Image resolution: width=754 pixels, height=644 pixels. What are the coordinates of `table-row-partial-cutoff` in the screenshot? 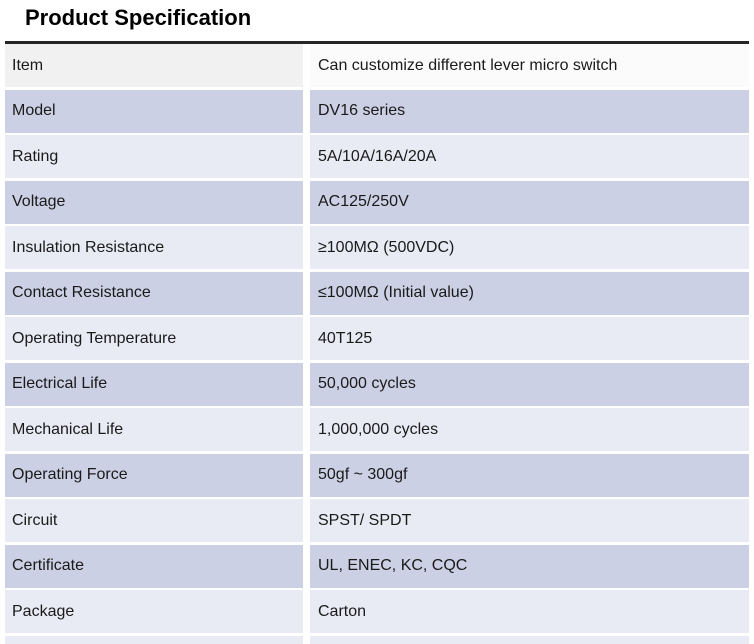 It's located at (377, 639).